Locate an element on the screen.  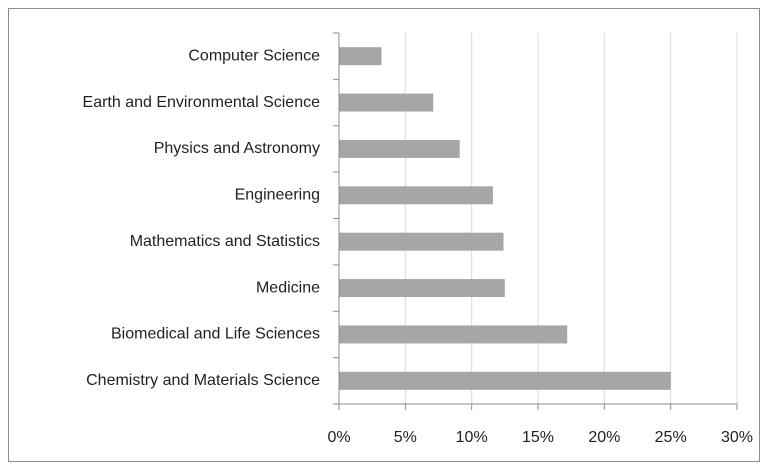
y-tick-label: Engineering is located at coordinates (277, 195).